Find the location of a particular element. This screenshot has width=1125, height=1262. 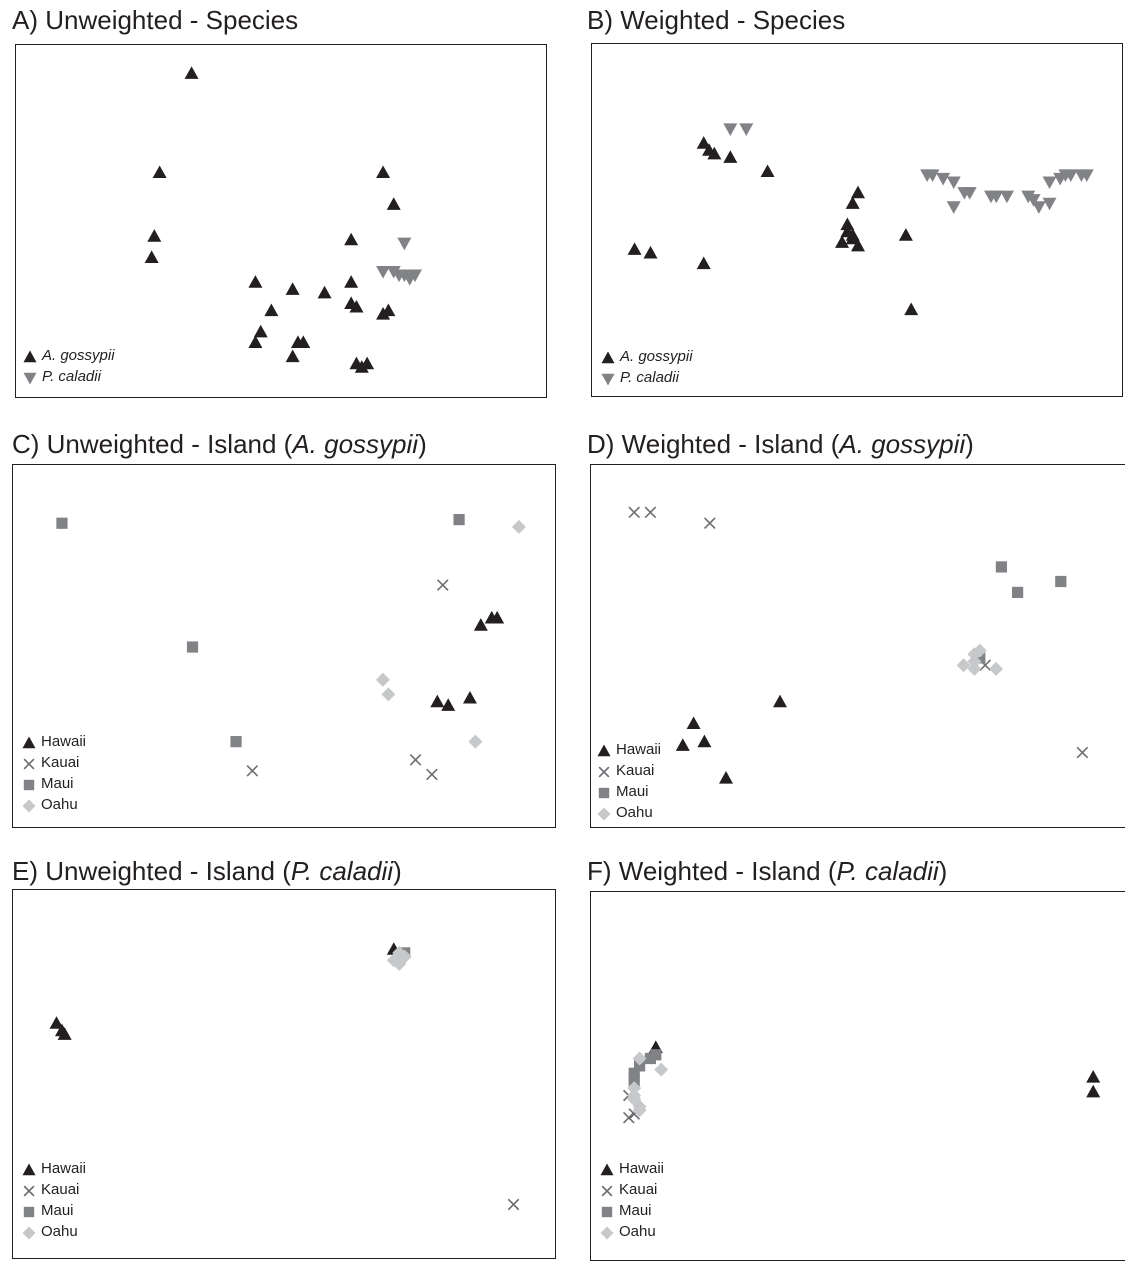

chart-title: D) Weighted - Island (A. gossypii) is located at coordinates (780, 444).